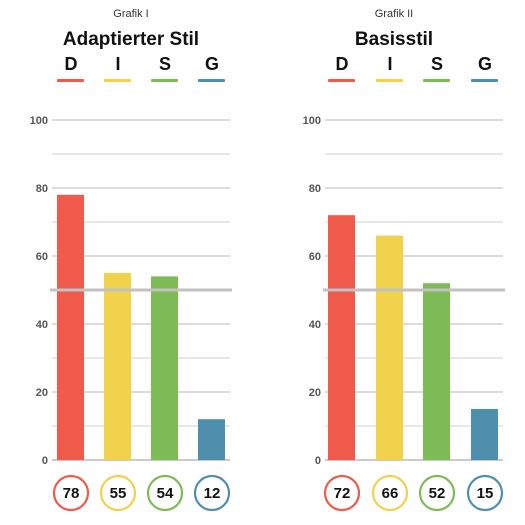 The image size is (525, 525). What do you see at coordinates (394, 14) in the screenshot?
I see `chart-caption: Grafik II` at bounding box center [394, 14].